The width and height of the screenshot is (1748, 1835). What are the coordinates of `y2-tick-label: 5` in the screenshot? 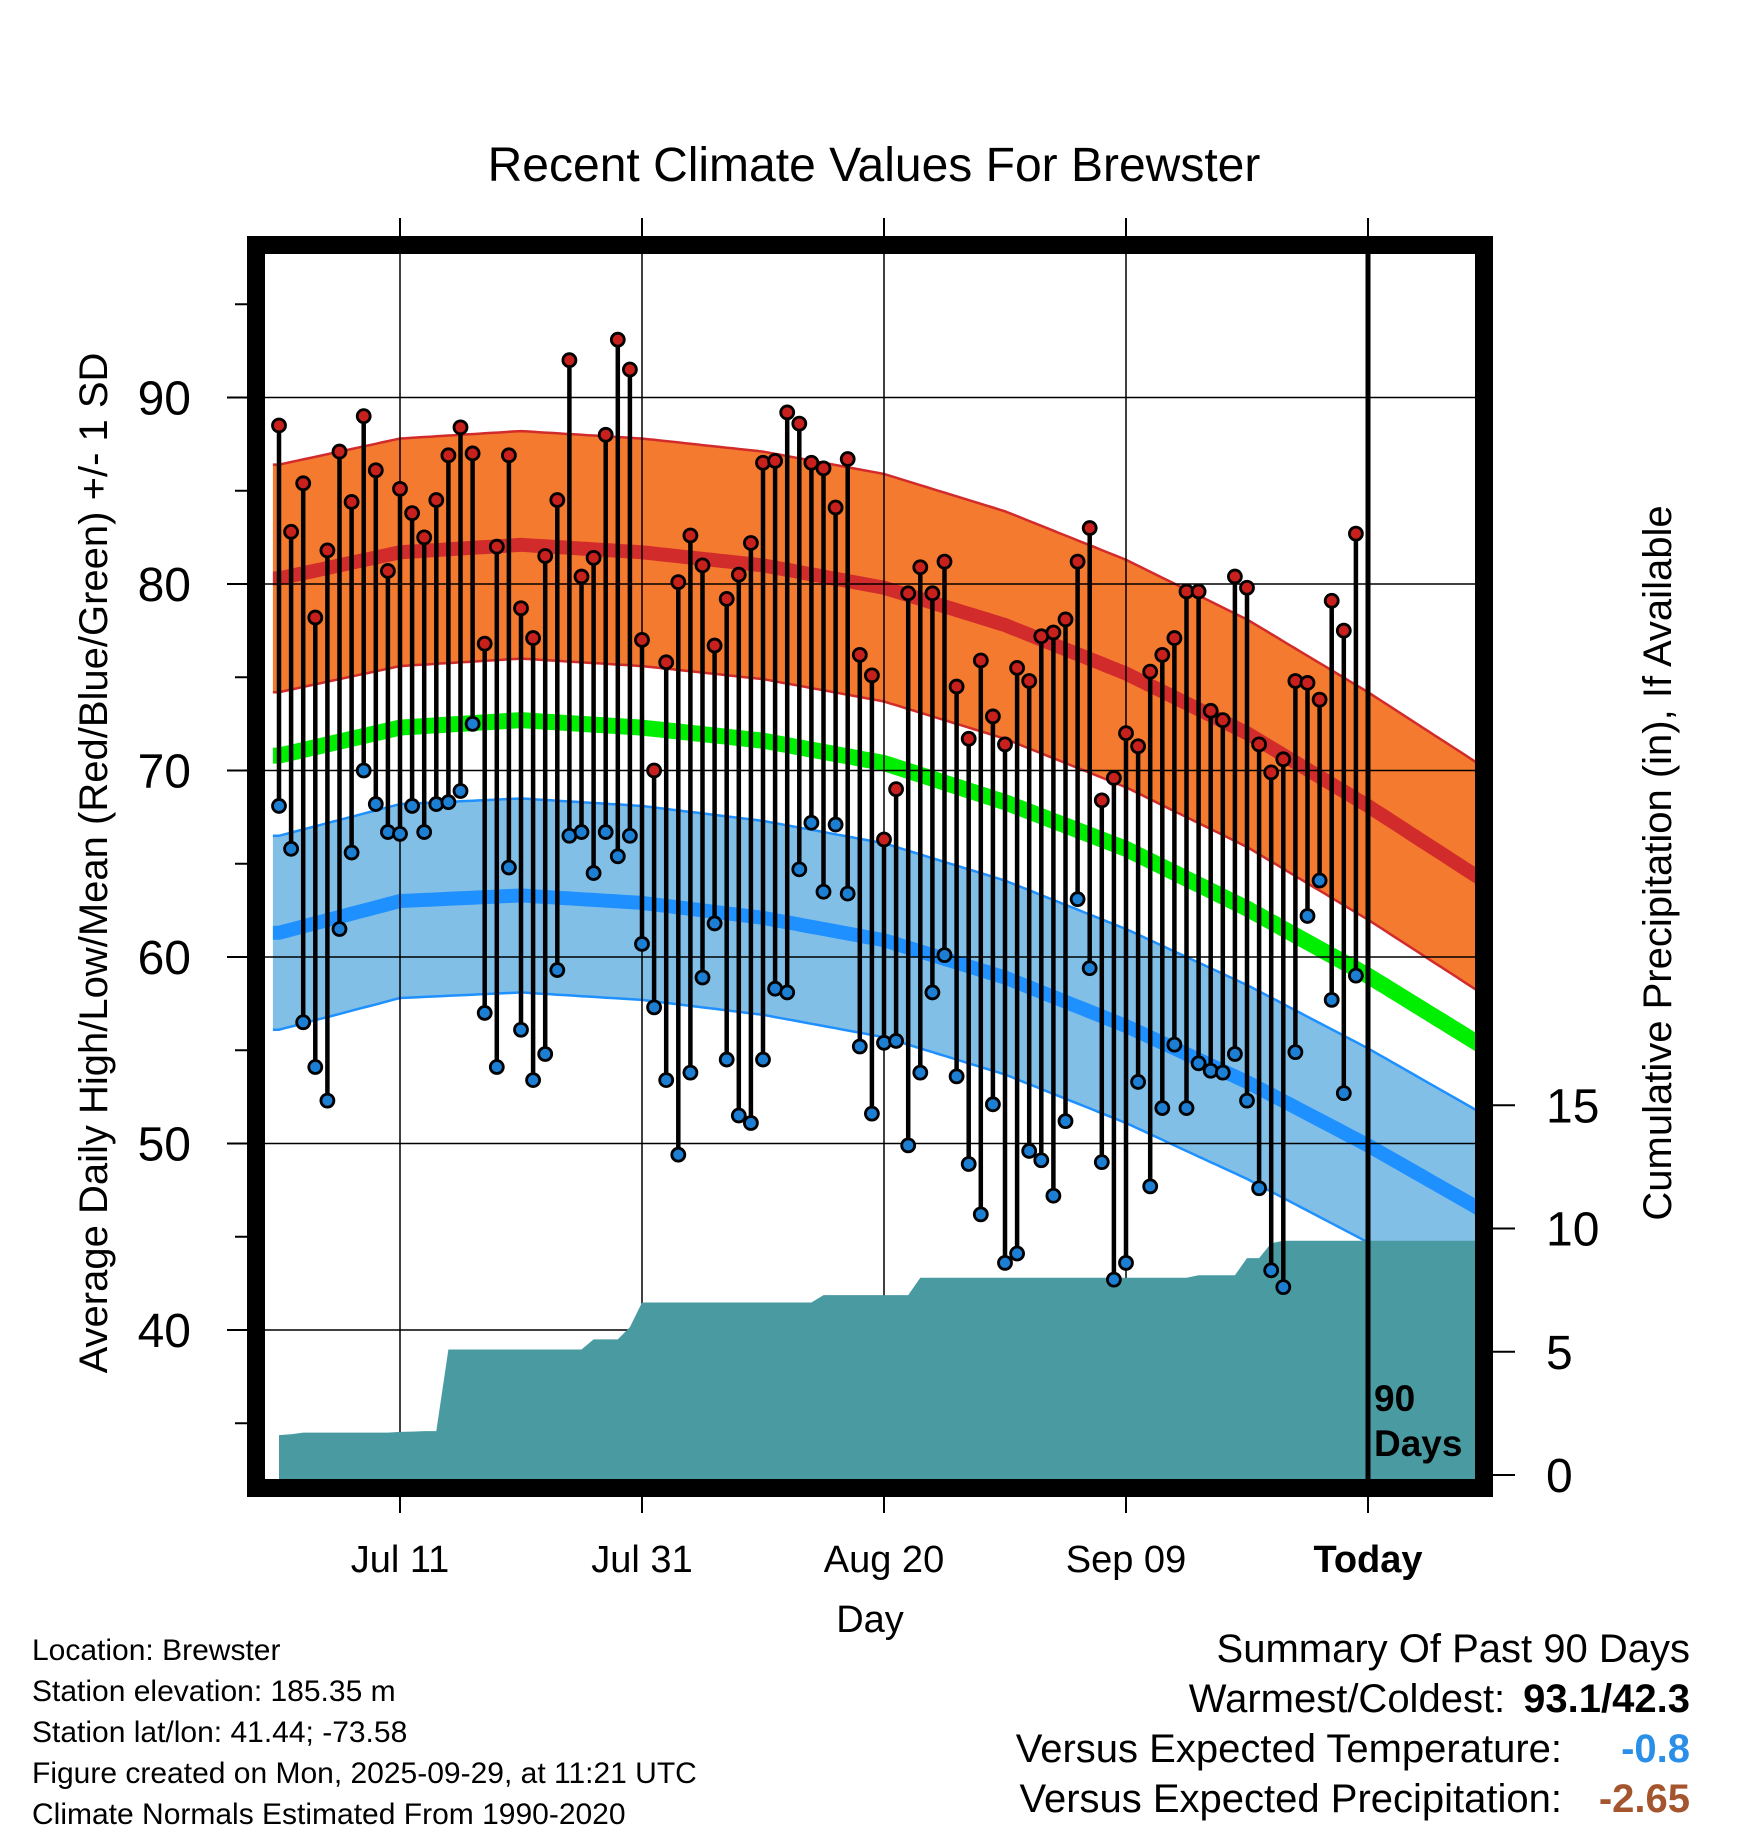 It's located at (1559, 1353).